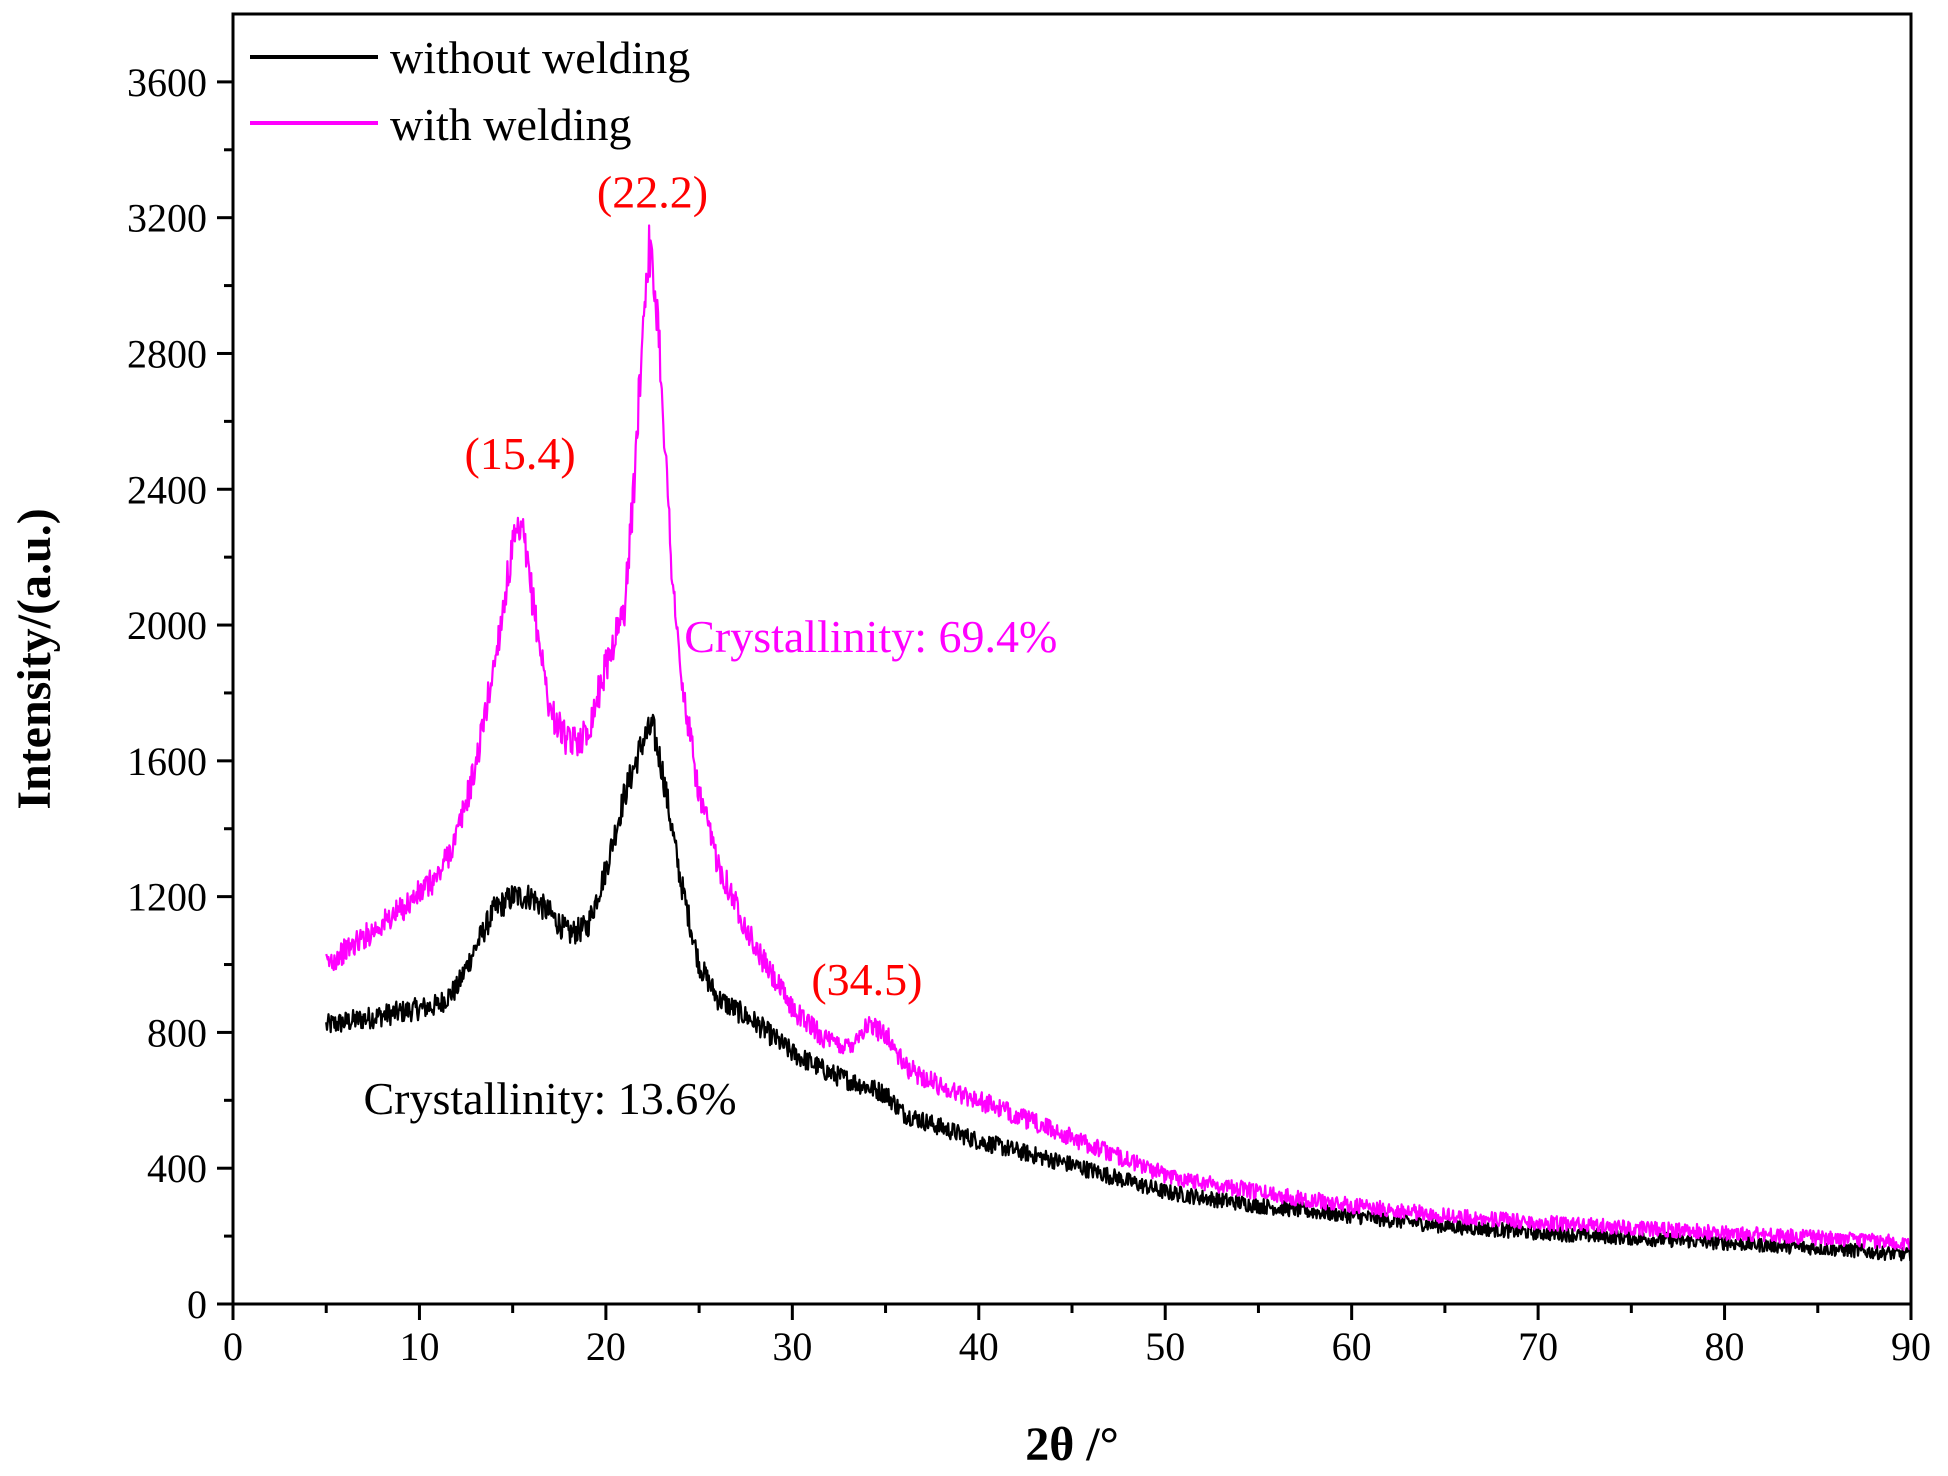 This screenshot has width=1948, height=1476. Describe the element at coordinates (1352, 1346) in the screenshot. I see `x-tick-label: 60` at that location.